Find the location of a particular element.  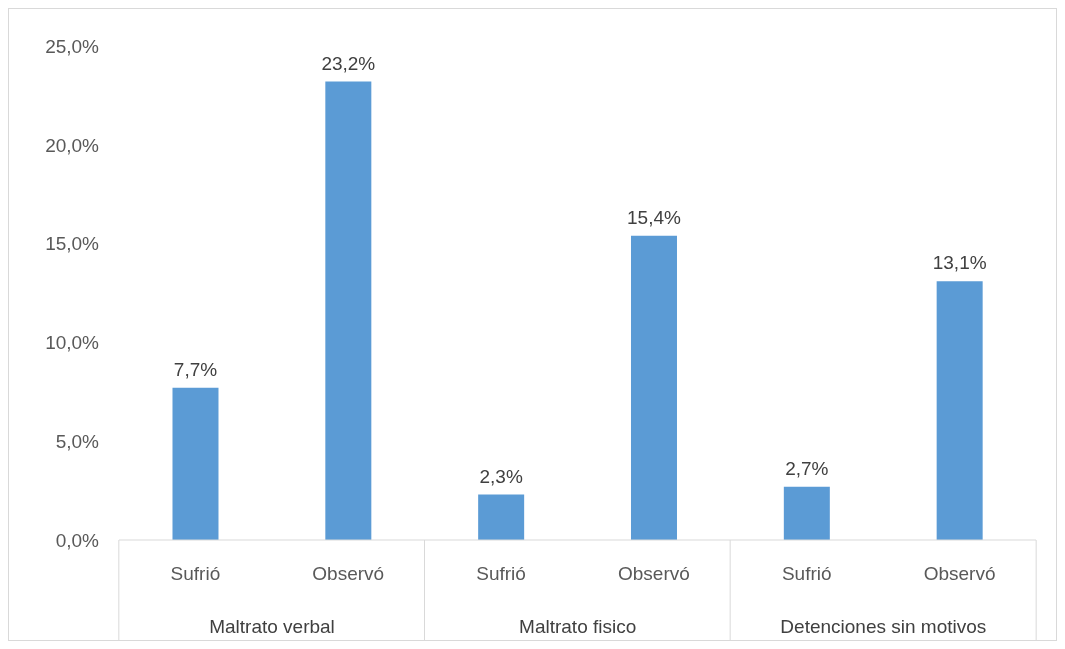

data-label: 7,7% is located at coordinates (195, 369).